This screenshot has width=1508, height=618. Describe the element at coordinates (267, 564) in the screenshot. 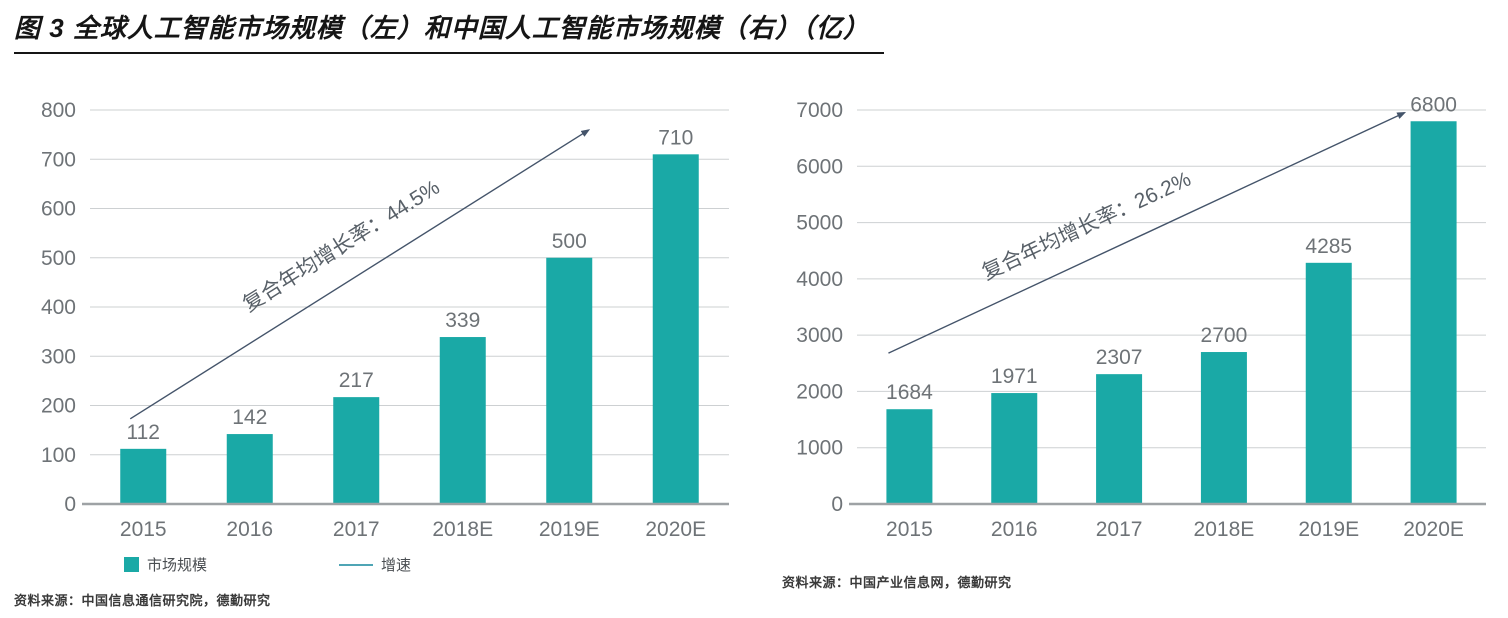

I see `legend: 市场规模 增速` at that location.